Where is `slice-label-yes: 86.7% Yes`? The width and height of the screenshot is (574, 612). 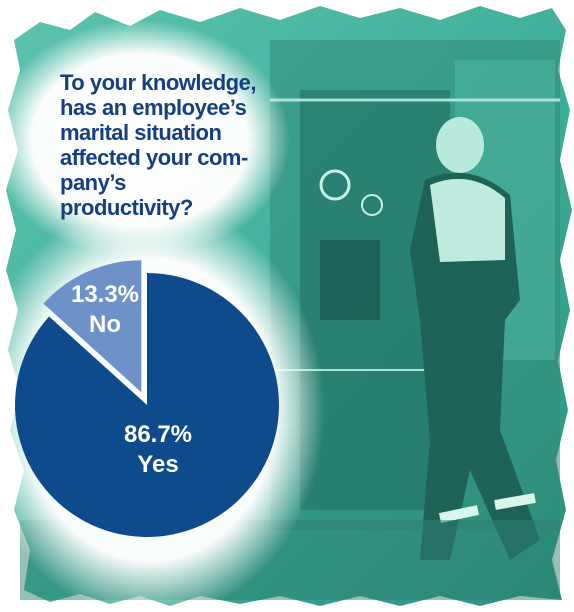
slice-label-yes: 86.7% Yes is located at coordinates (158, 450).